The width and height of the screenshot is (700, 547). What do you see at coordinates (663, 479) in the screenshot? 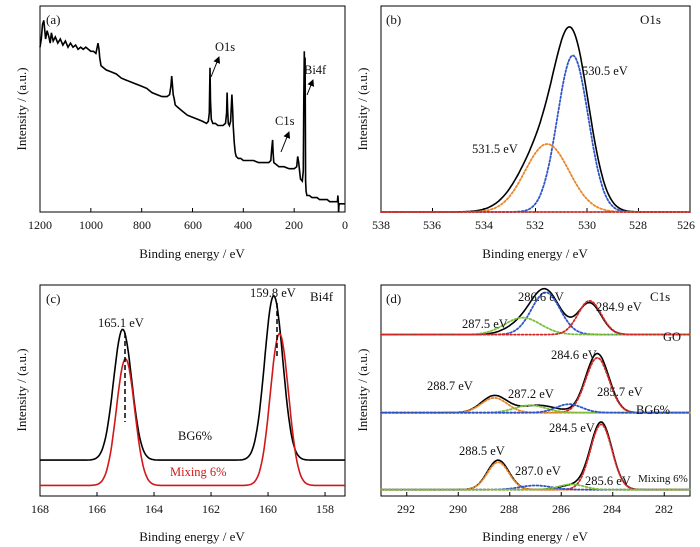
I see `mixing6-sample-label-d: Mixing 6%` at bounding box center [663, 479].